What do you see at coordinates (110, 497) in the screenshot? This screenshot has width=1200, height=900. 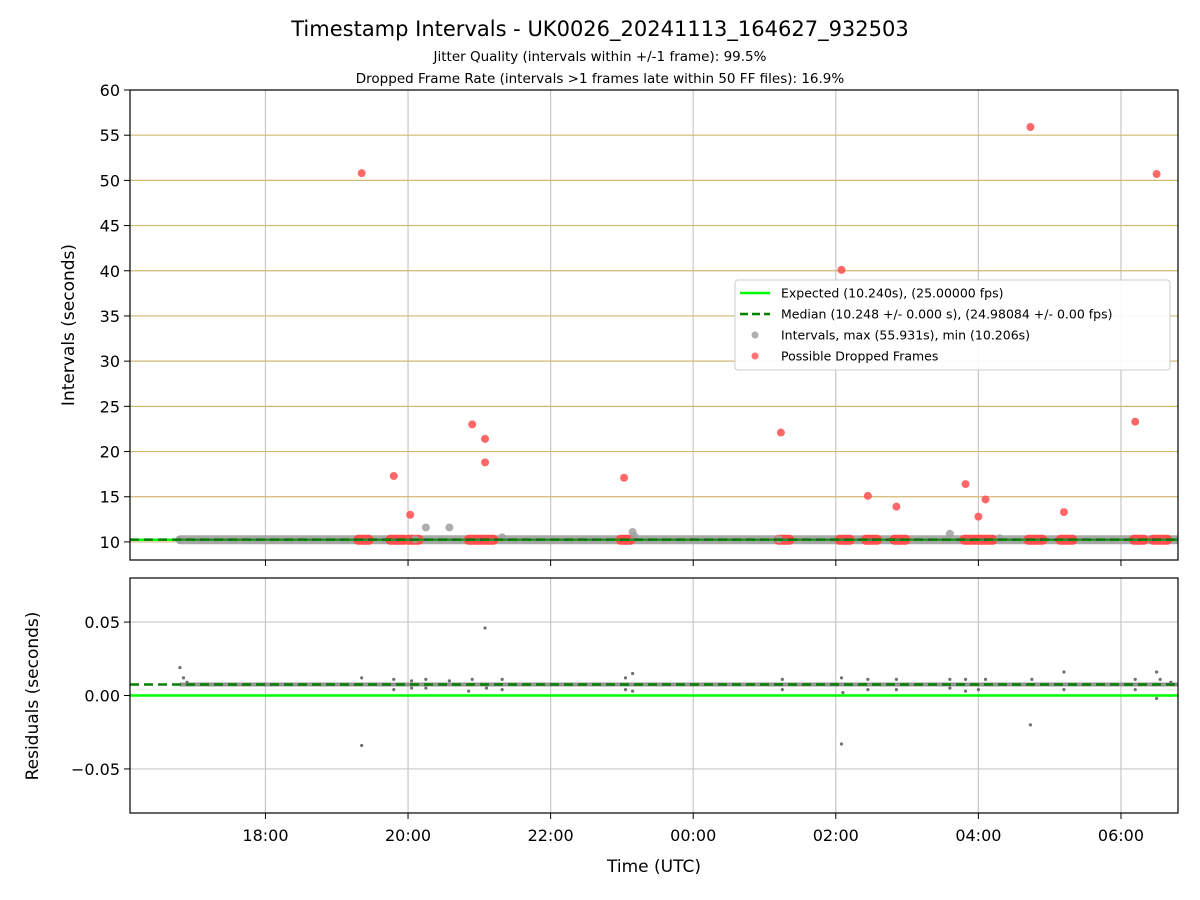 I see `y-tick-label: 15` at bounding box center [110, 497].